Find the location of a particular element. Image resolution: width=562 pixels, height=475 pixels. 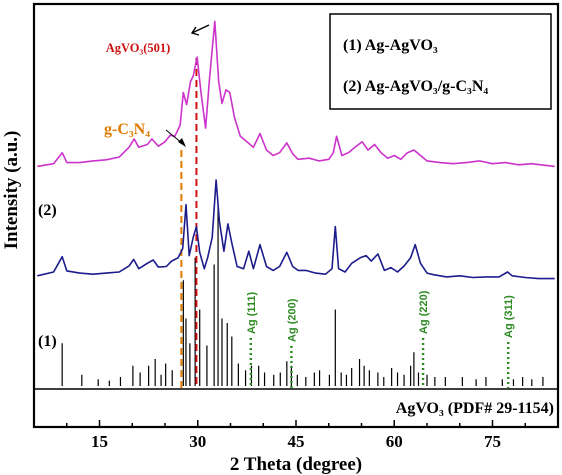

legend: (1) Ag-AgVO₃ (2) Ag-AgVO₃/g-C₃N₄ is located at coordinates (440, 61).